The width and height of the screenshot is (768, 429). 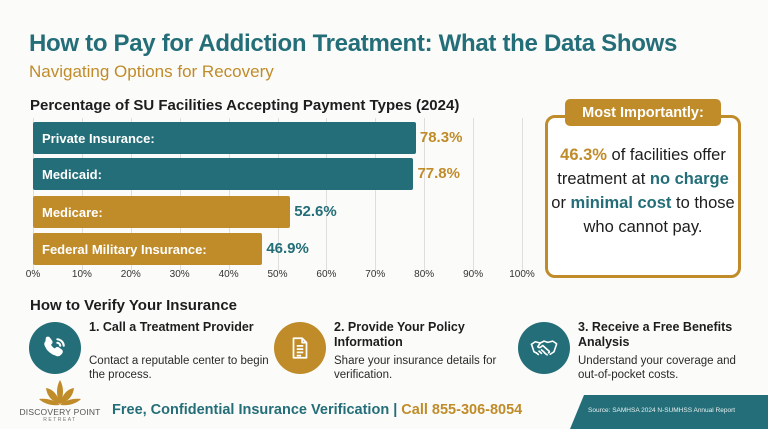 I want to click on x-axis: 0% 10% 20% 30% 40% 50% 60% 70% 80% 90% 100%, so click(x=280, y=276).